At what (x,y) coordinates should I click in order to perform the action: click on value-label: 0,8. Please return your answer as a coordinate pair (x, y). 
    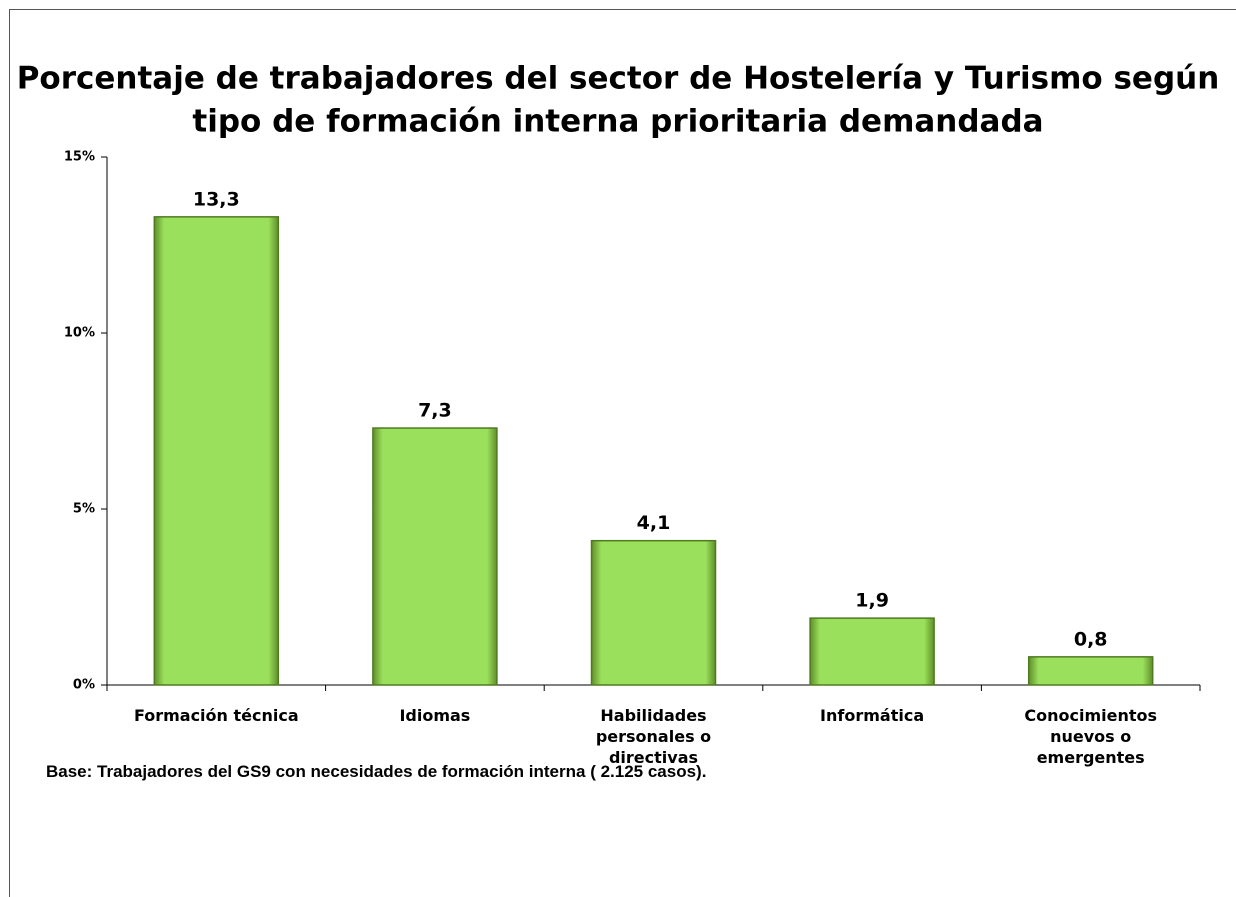
    Looking at the image, I should click on (1091, 639).